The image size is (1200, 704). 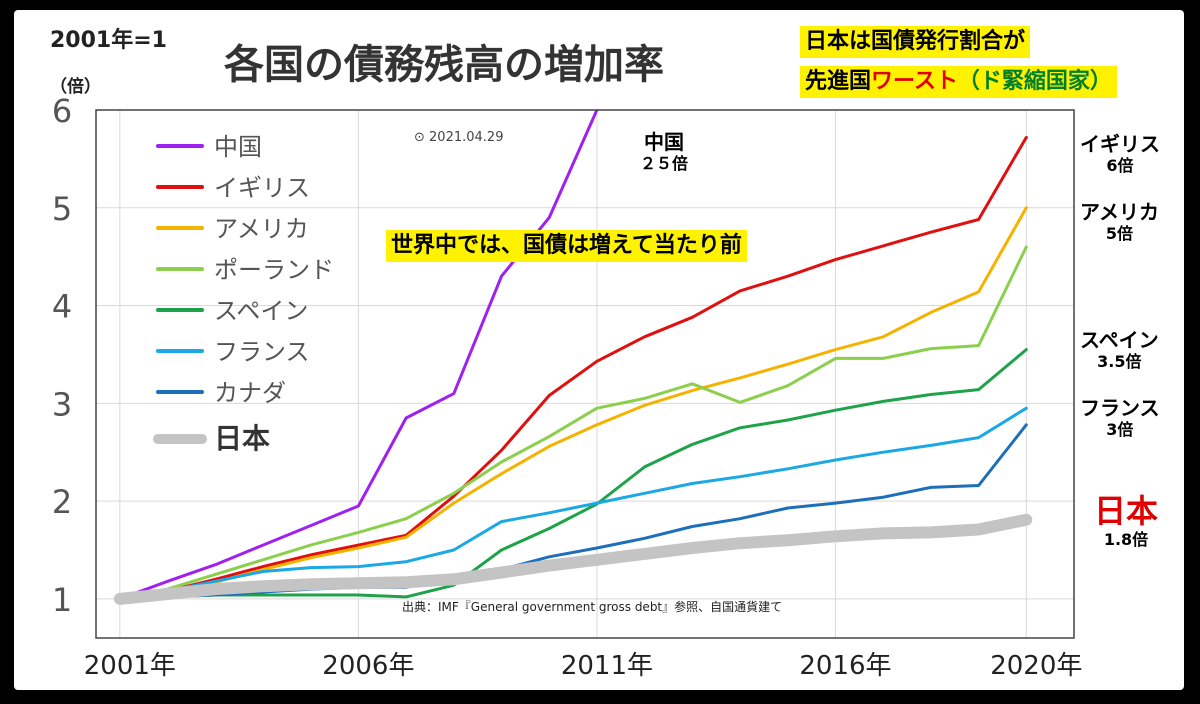 I want to click on center-note: 世界中では、国債は増えて当たり前, so click(x=566, y=246).